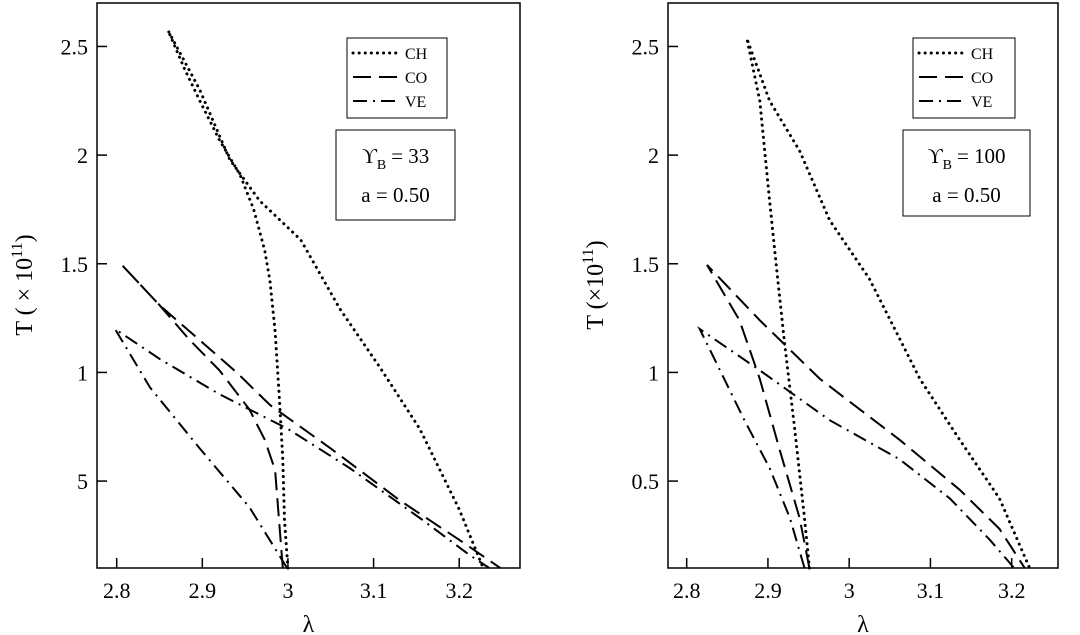 The image size is (1080, 635). What do you see at coordinates (981, 156) in the screenshot?
I see `annotation-eq: = 100` at bounding box center [981, 156].